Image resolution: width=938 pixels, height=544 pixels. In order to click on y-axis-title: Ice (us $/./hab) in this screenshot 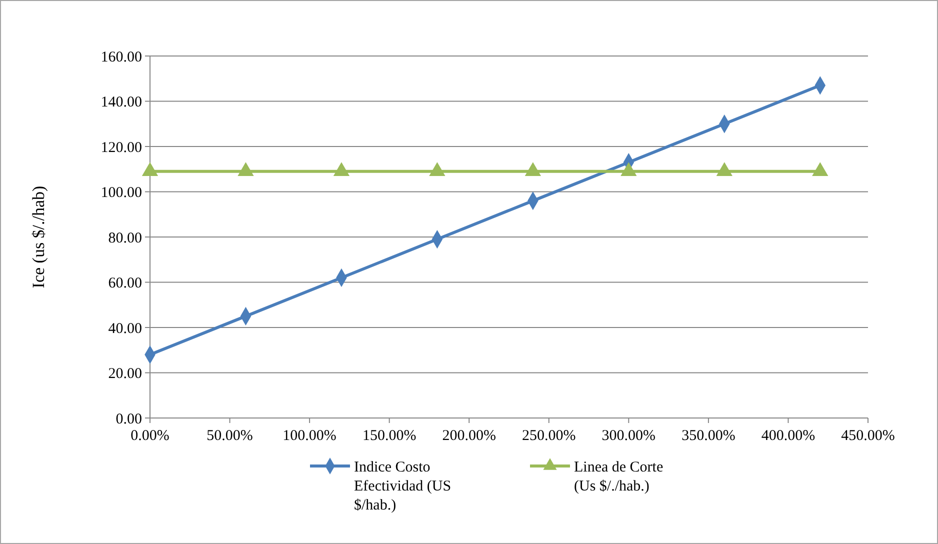, I will do `click(38, 237)`.